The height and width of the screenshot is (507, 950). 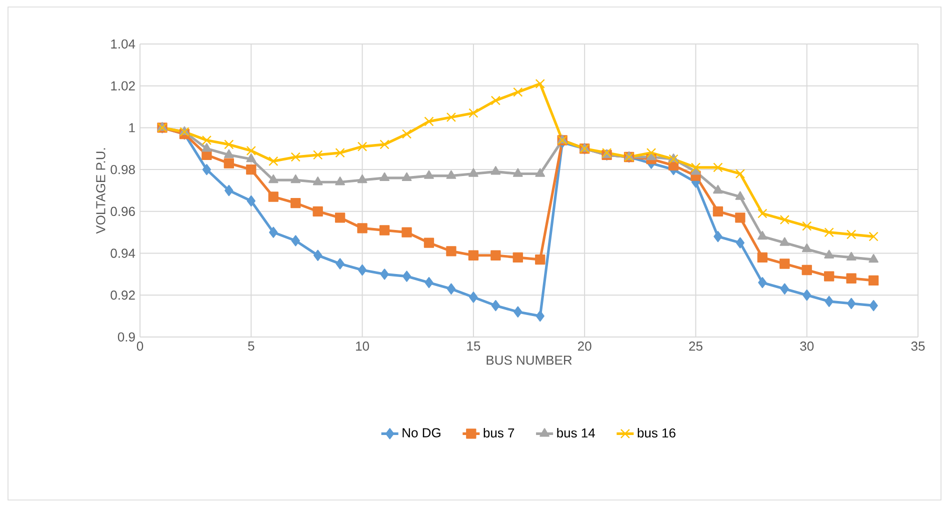 I want to click on y-axis-title: VOLTAGE P.U., so click(x=101, y=191).